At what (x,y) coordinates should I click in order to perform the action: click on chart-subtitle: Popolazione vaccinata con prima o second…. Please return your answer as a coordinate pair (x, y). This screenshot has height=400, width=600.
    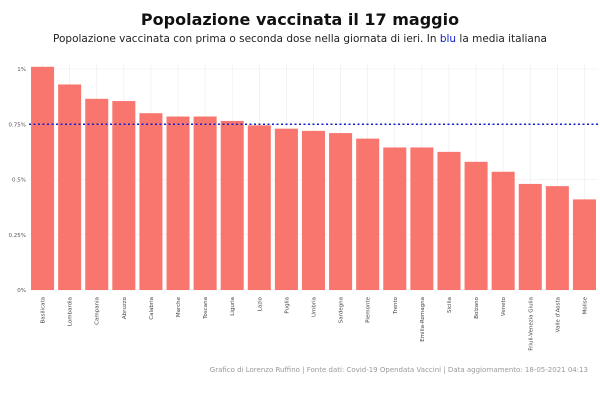
    Looking at the image, I should click on (300, 39).